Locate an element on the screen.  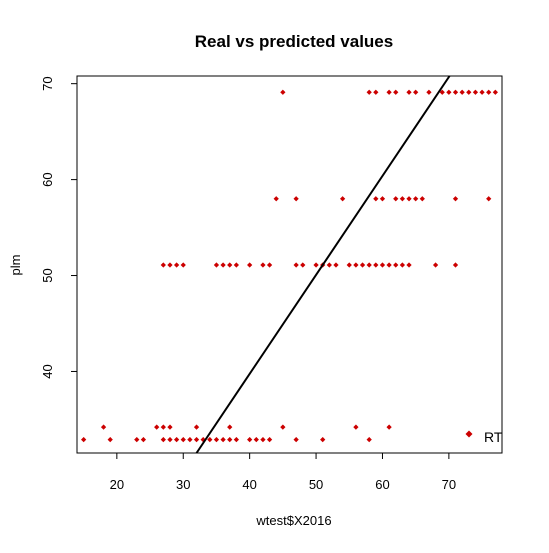
y-tick-label-40: 40 is located at coordinates (47, 371).